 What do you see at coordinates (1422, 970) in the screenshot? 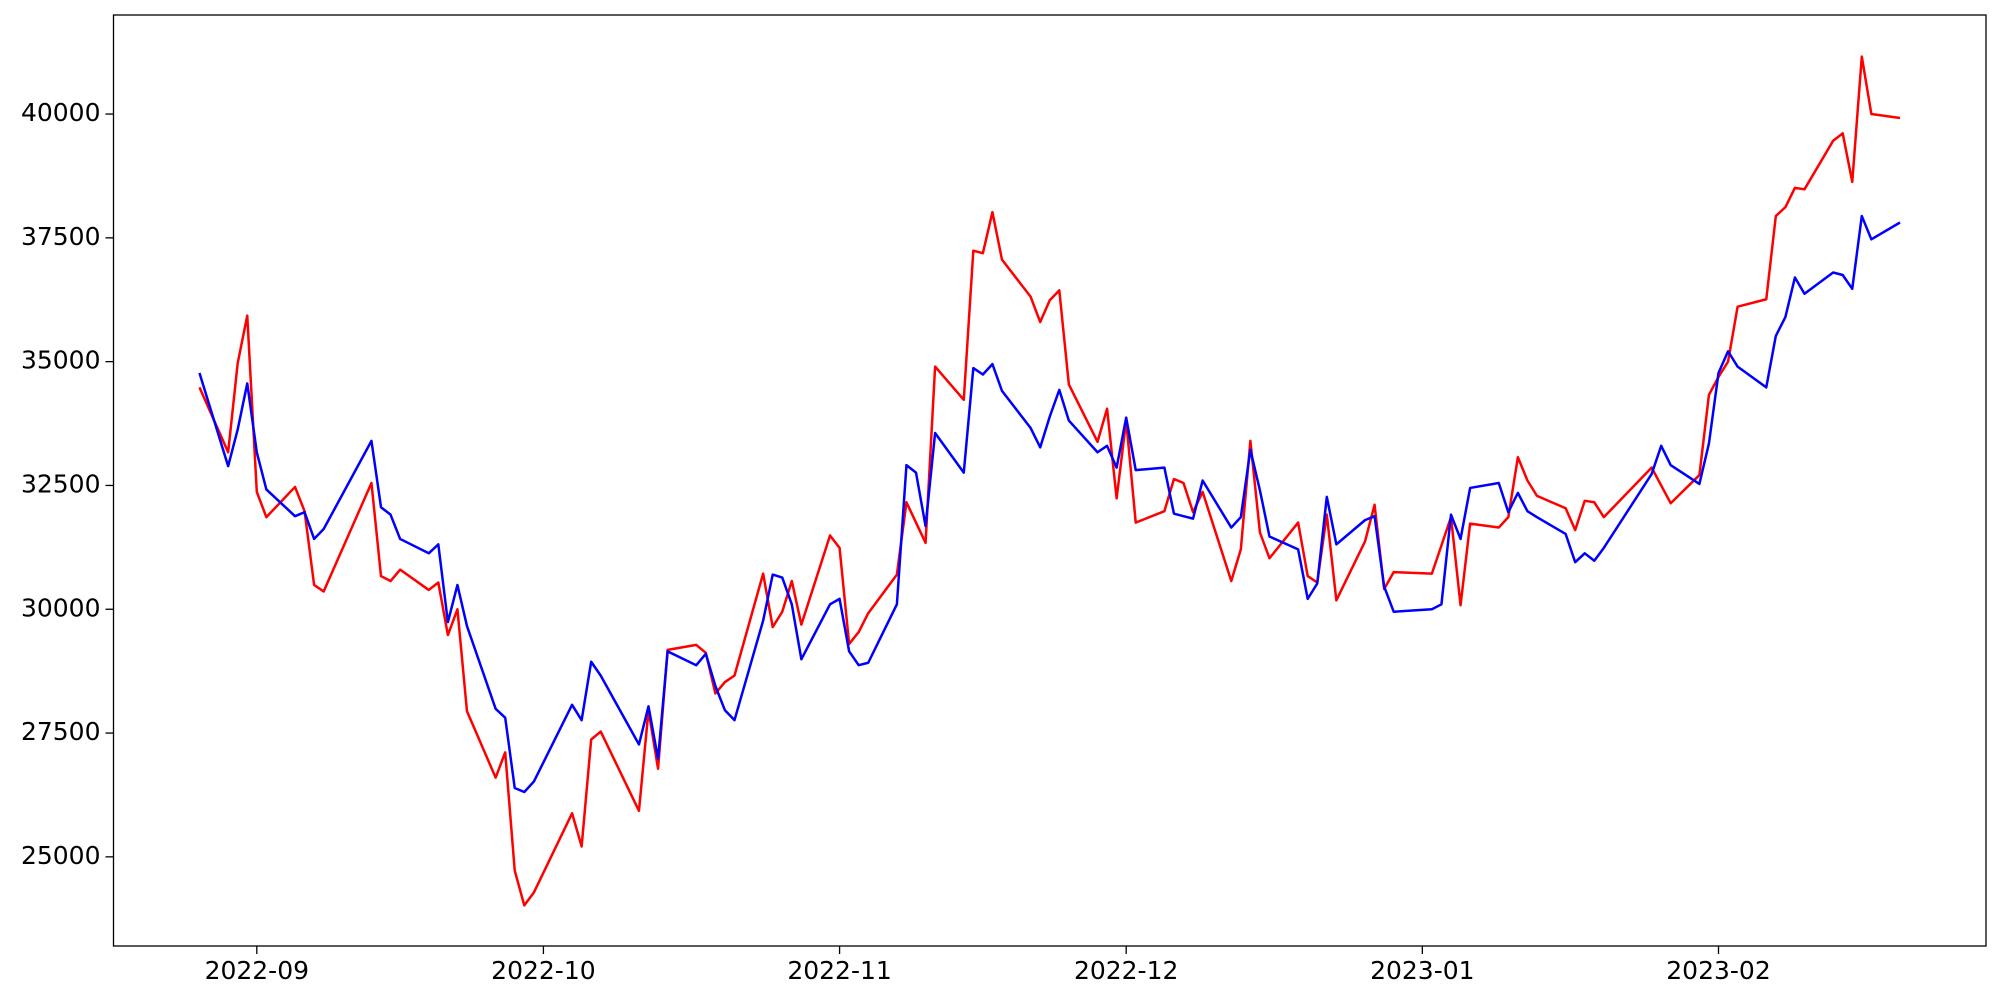
I see `x-tick-label: 2023-01` at bounding box center [1422, 970].